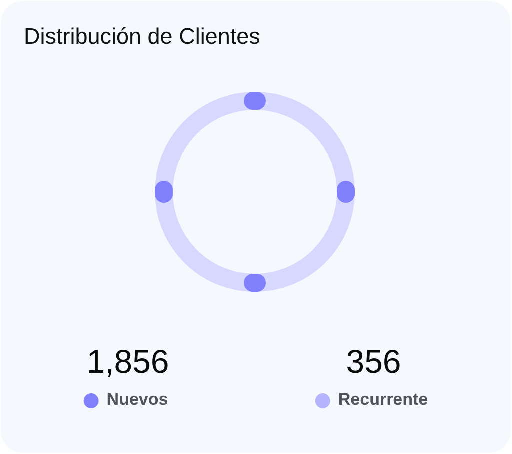  I want to click on data-label: 356, so click(374, 361).